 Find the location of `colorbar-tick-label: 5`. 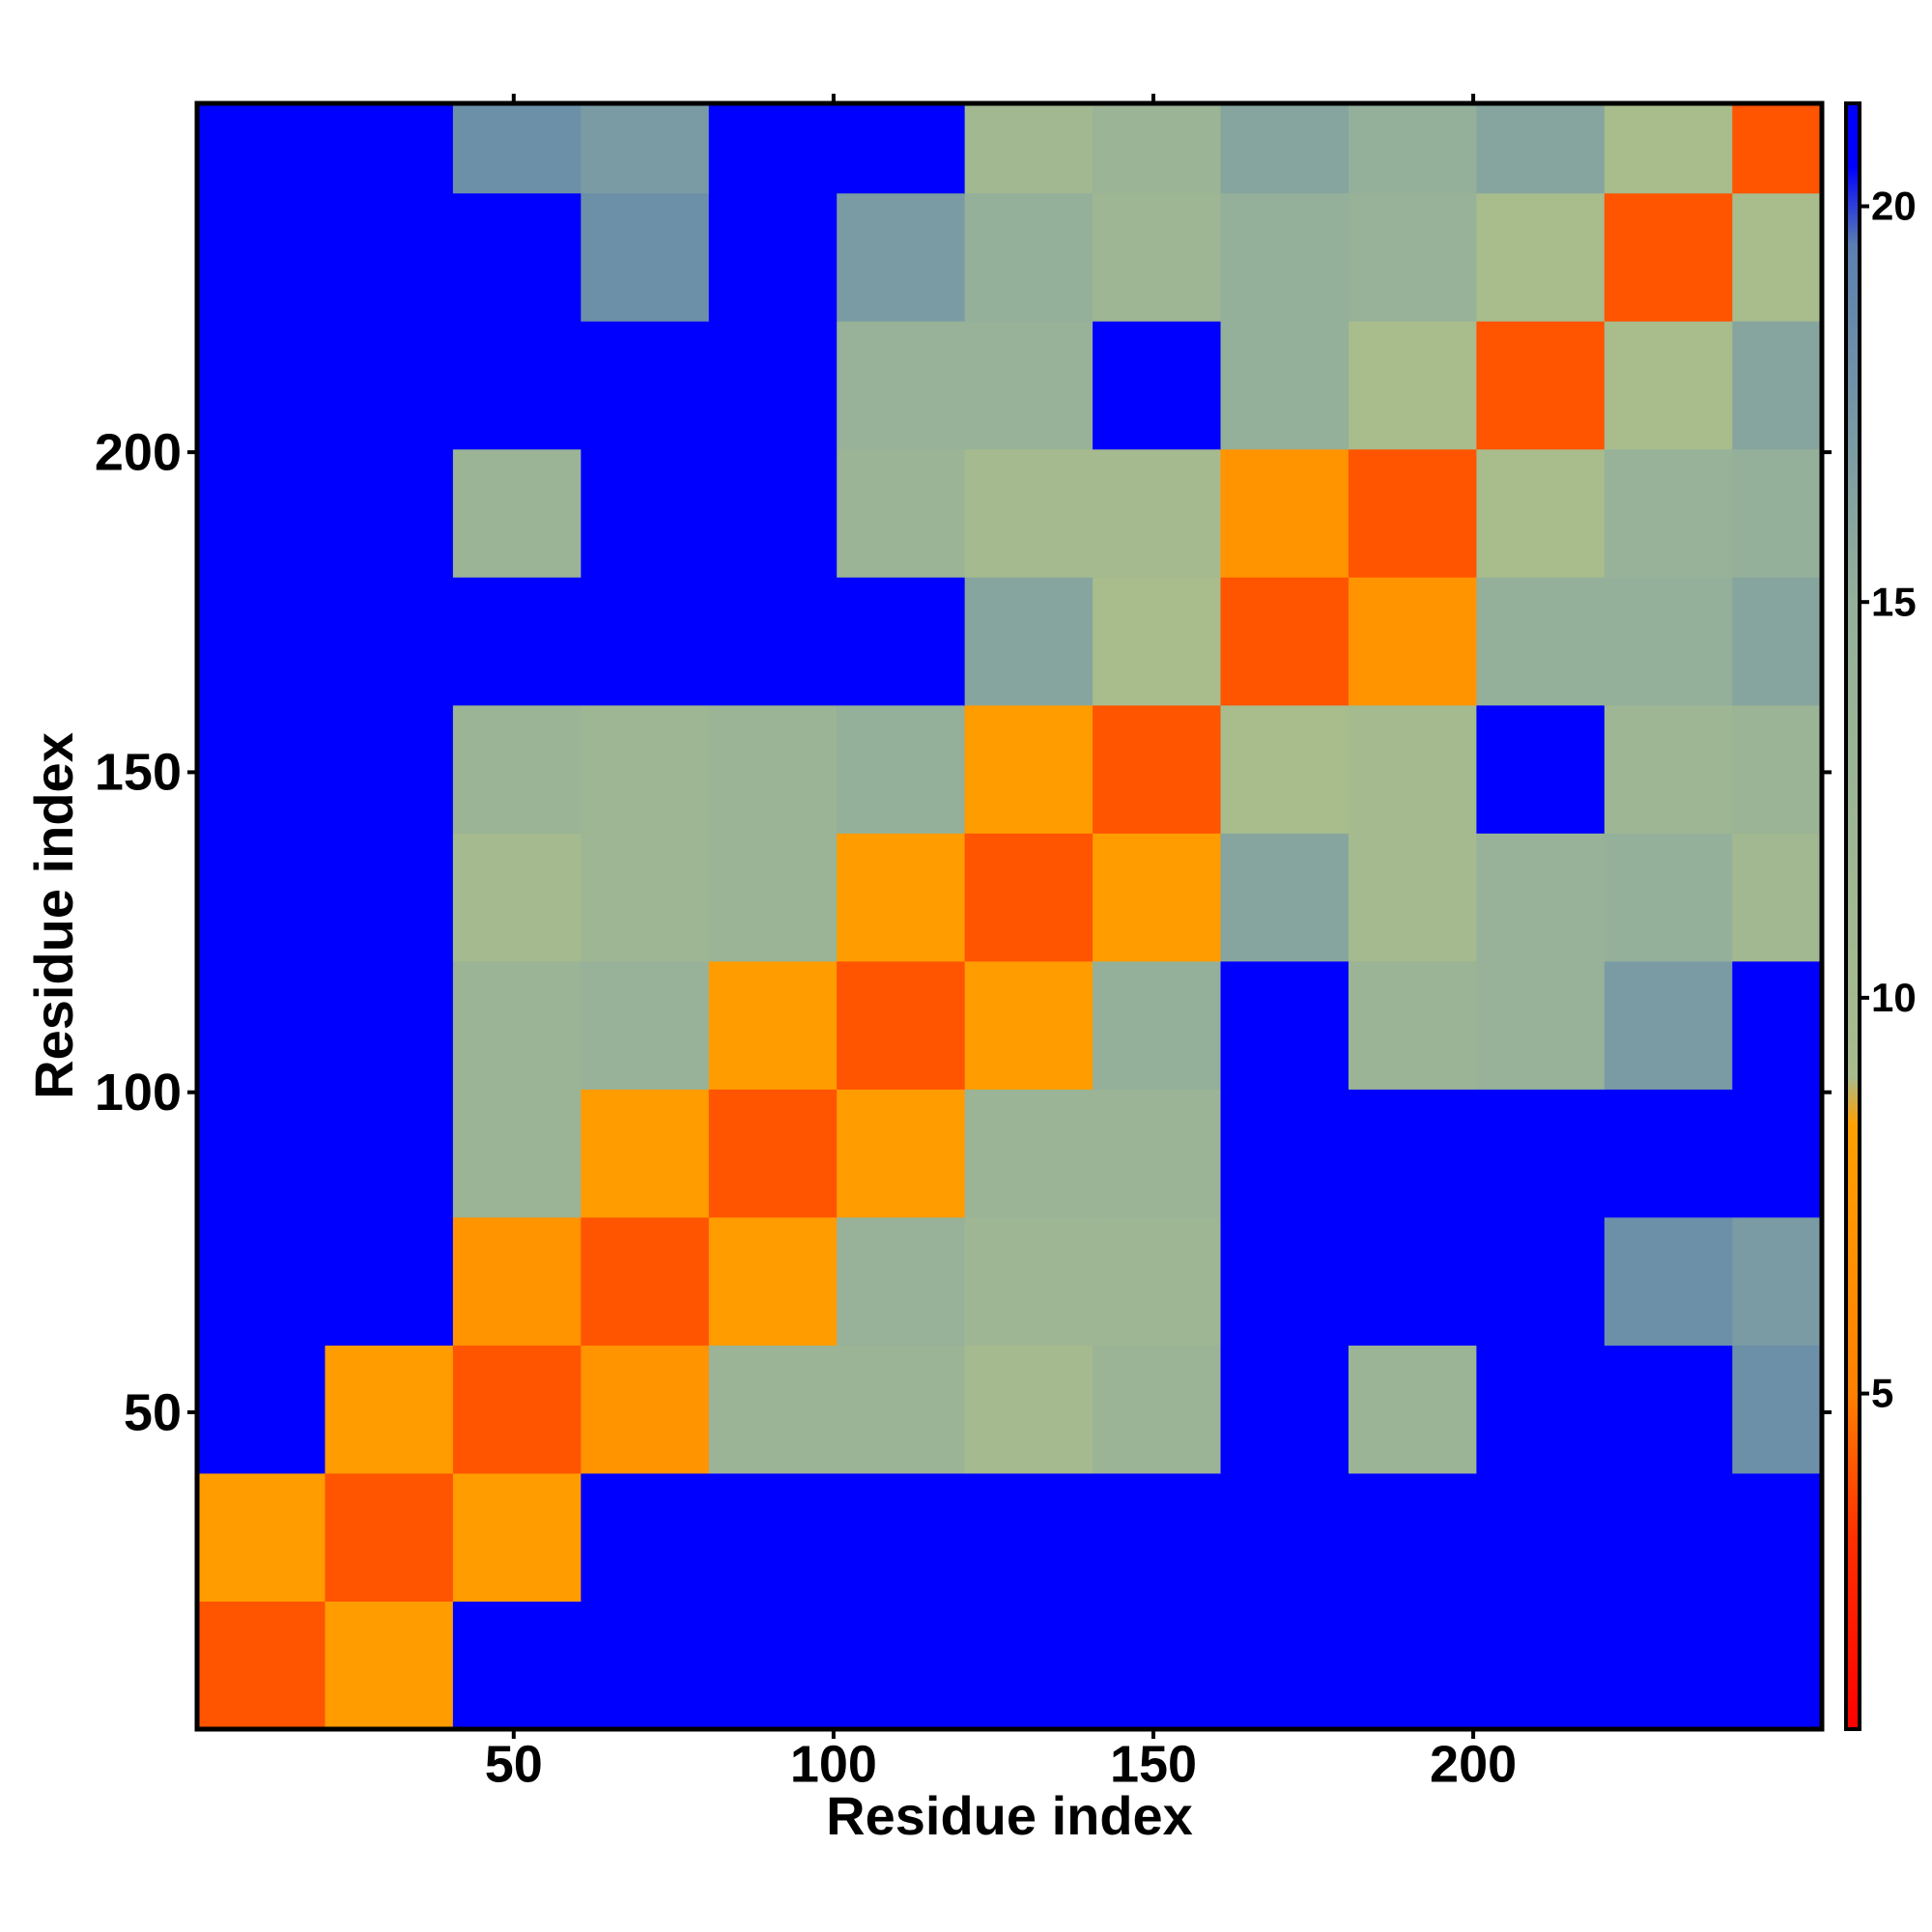

colorbar-tick-label: 5 is located at coordinates (1882, 1393).